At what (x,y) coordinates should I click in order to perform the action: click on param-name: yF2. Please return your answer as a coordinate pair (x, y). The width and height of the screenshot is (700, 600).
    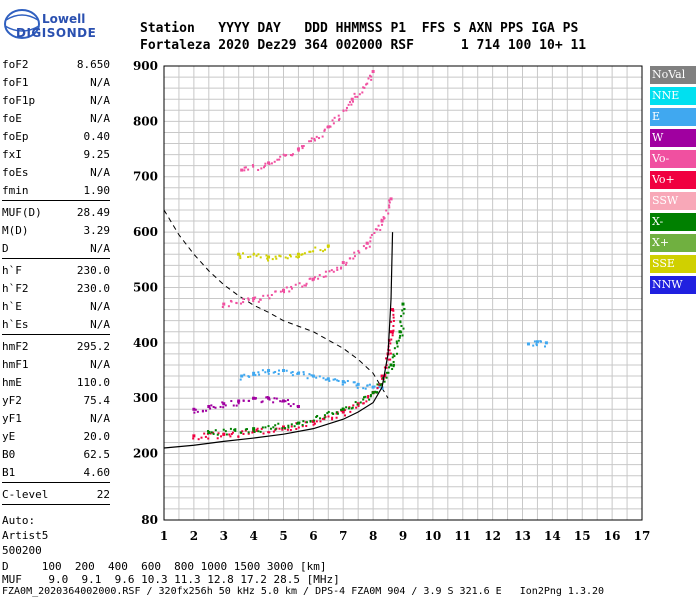
    Looking at the image, I should click on (12, 400).